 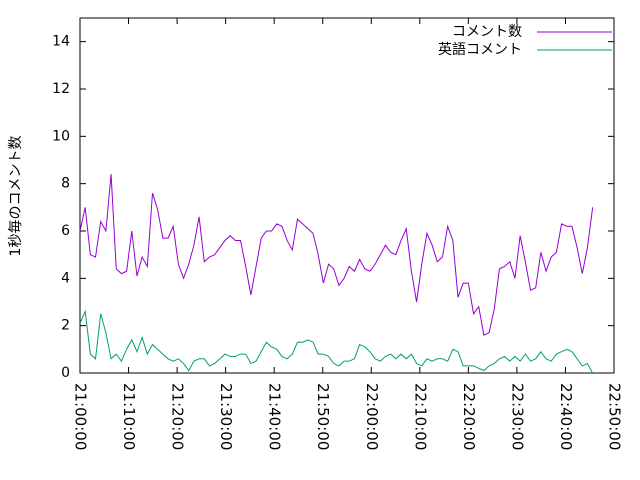 What do you see at coordinates (480, 49) in the screenshot?
I see `legend-label: 英語コメント` at bounding box center [480, 49].